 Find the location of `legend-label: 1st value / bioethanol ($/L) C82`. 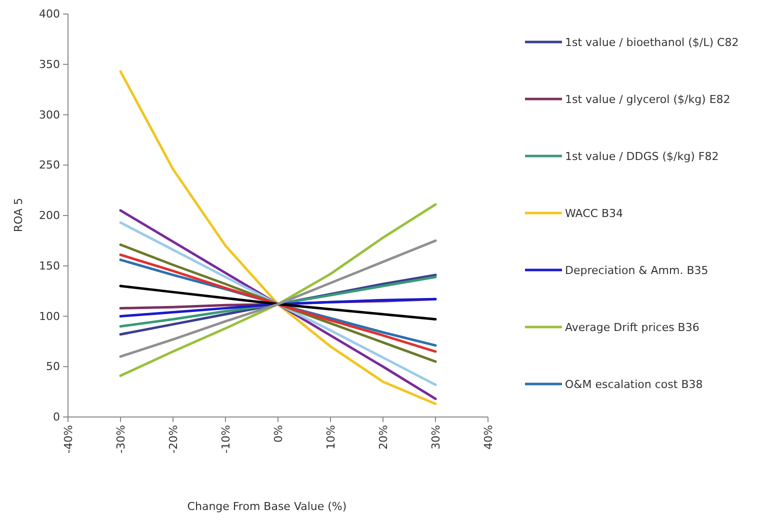

legend-label: 1st value / bioethanol ($/L) C82 is located at coordinates (652, 42).